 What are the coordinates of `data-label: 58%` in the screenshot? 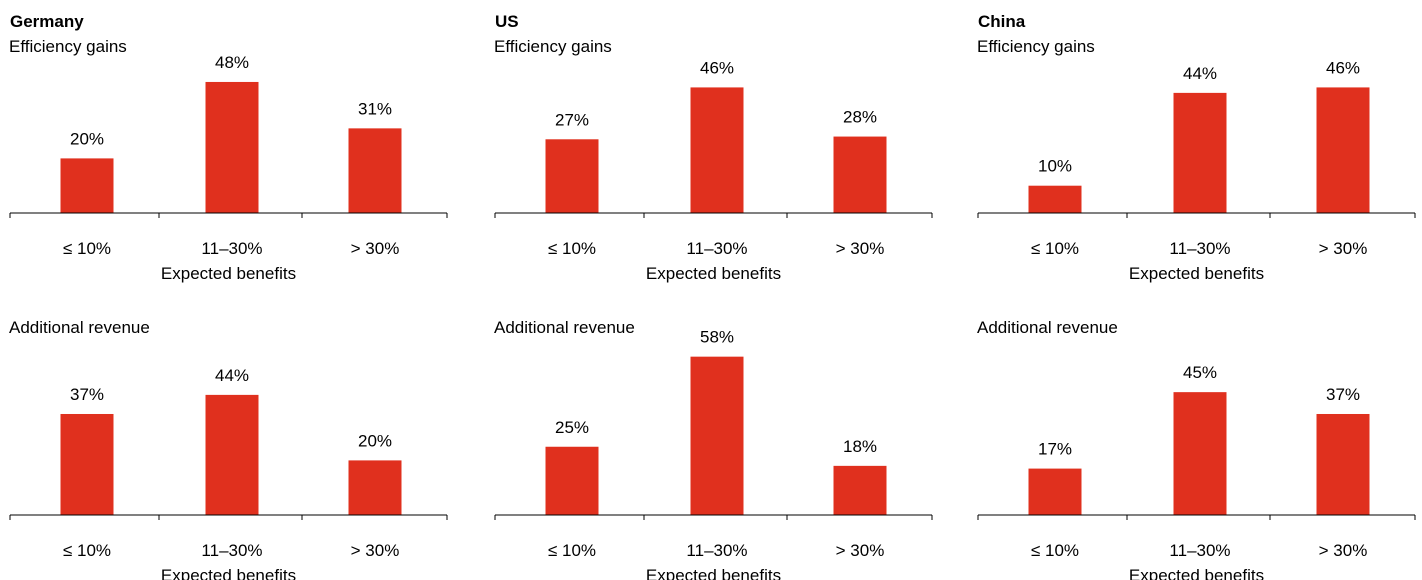 It's located at (717, 337).